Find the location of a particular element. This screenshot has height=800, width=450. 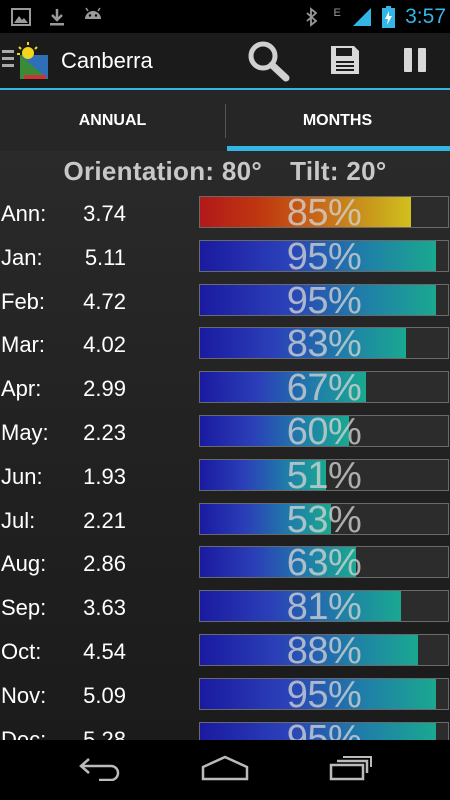

action-bar: Canberra is located at coordinates (225, 61).